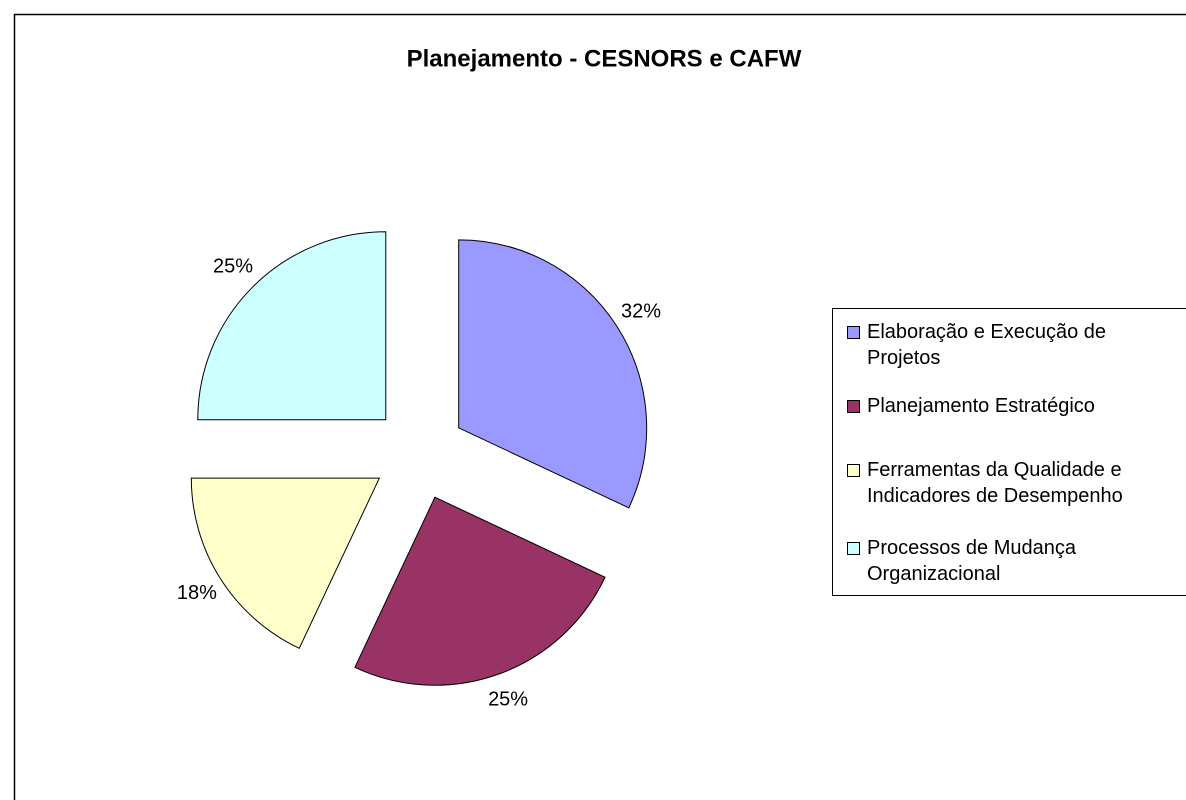 The height and width of the screenshot is (800, 1186). What do you see at coordinates (972, 561) in the screenshot?
I see `legend-label: Processos de Mudança Organizacional` at bounding box center [972, 561].